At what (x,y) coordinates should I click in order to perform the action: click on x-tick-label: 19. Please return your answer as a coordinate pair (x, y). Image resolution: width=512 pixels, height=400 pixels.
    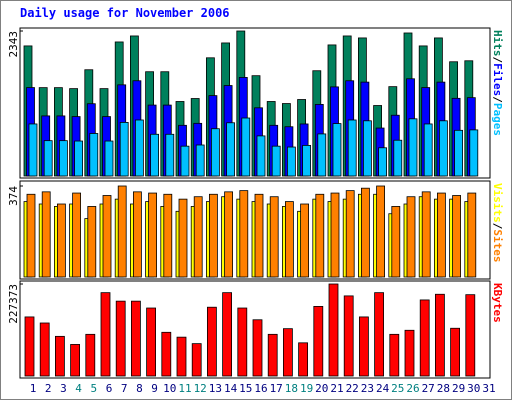
    Looking at the image, I should click on (306, 388).